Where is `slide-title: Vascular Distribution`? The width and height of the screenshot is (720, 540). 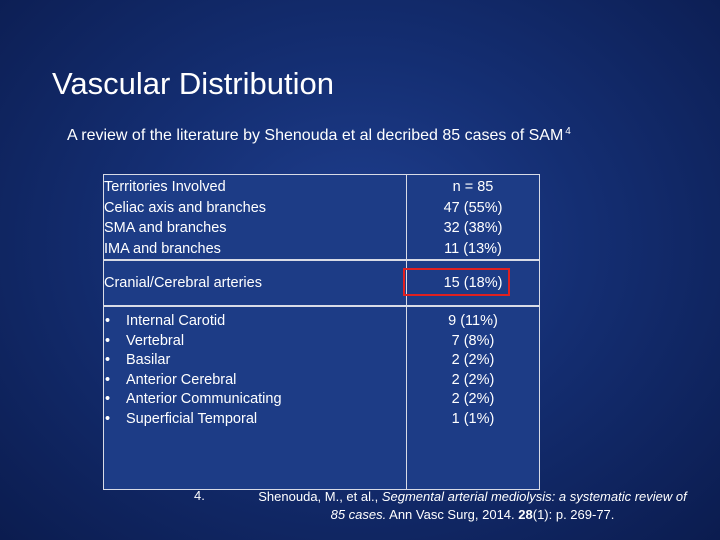
slide-title: Vascular Distribution is located at coordinates (193, 83).